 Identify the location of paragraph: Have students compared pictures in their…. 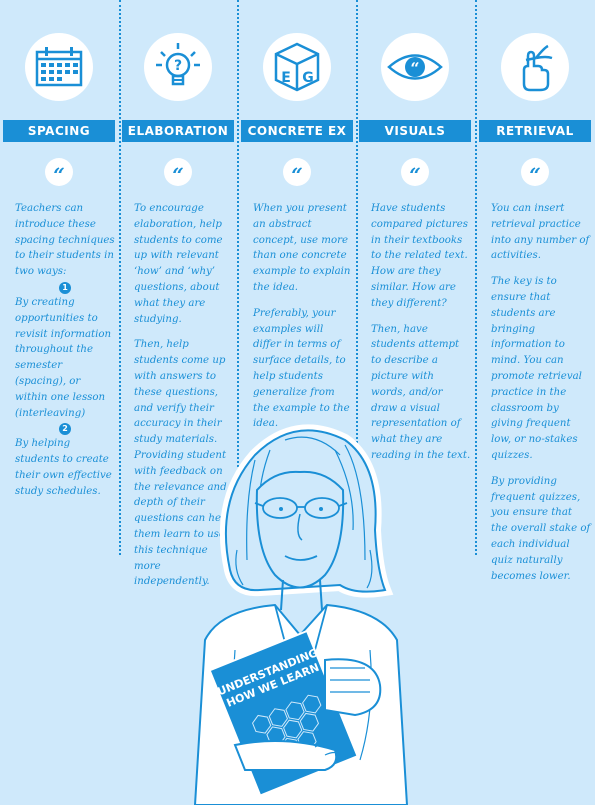
(420, 256).